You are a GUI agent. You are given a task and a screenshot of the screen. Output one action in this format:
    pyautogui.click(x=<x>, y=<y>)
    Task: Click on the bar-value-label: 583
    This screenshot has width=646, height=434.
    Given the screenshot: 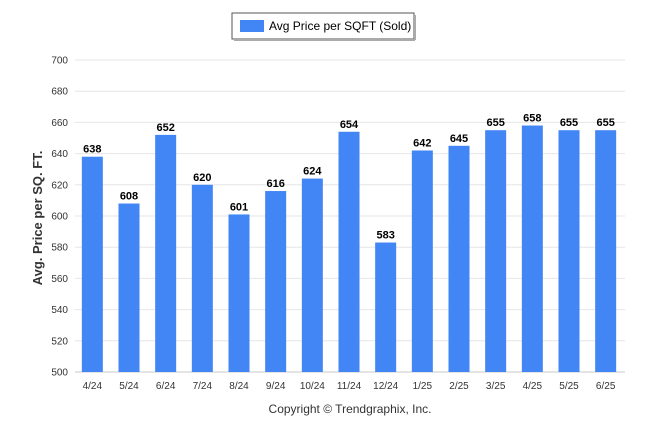 What is the action you would take?
    pyautogui.click(x=385, y=236)
    